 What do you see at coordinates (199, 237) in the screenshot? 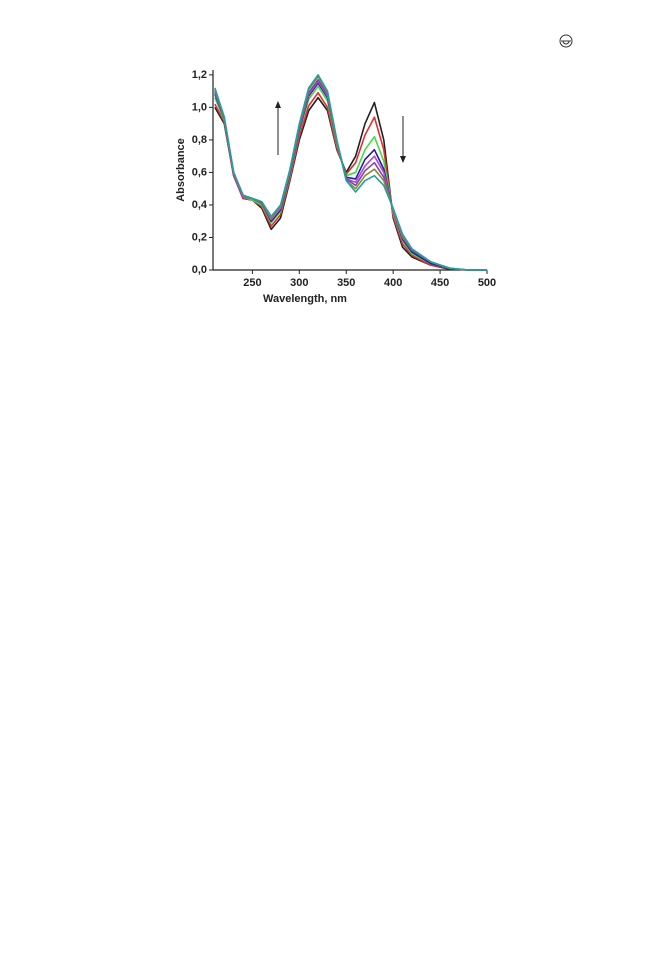
I see `y-tick-label: 0,2` at bounding box center [199, 237].